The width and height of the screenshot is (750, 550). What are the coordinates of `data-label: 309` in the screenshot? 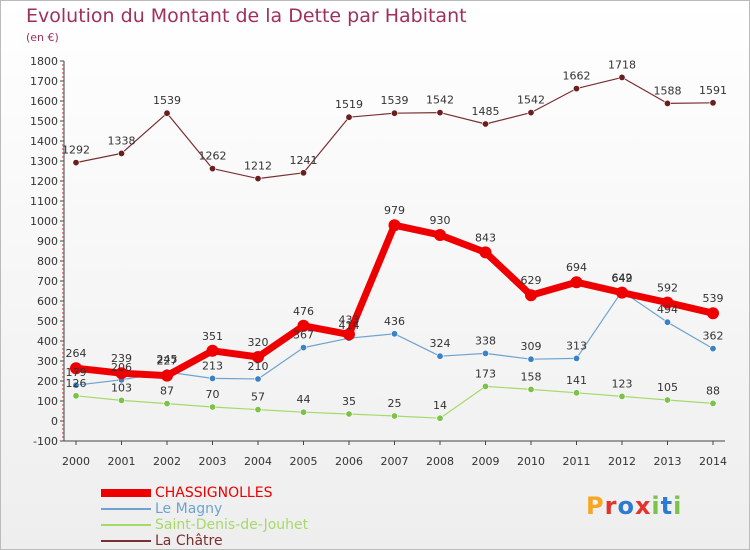 It's located at (531, 346).